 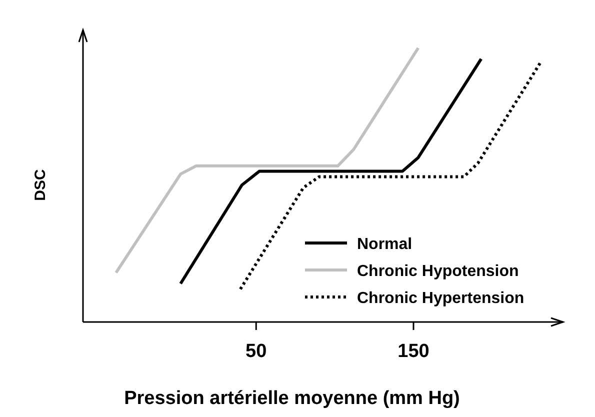 I want to click on legend-label: Chronic Hypertension, so click(x=440, y=298).